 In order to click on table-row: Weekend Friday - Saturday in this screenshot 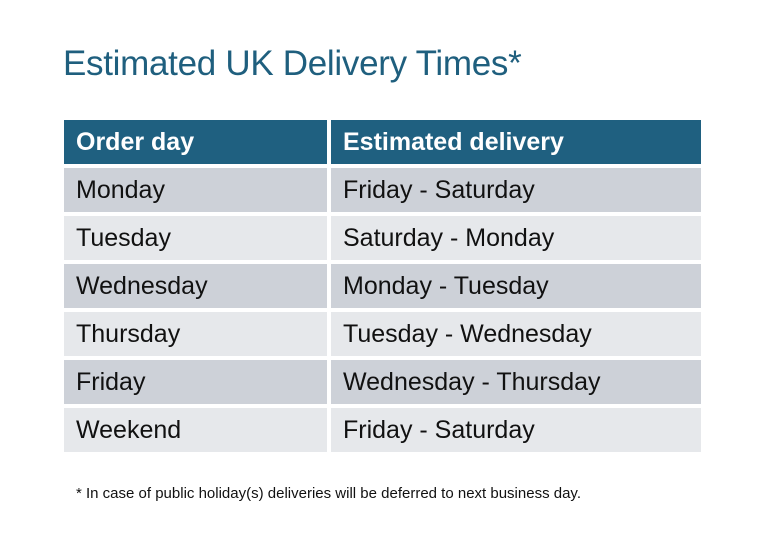, I will do `click(382, 430)`.